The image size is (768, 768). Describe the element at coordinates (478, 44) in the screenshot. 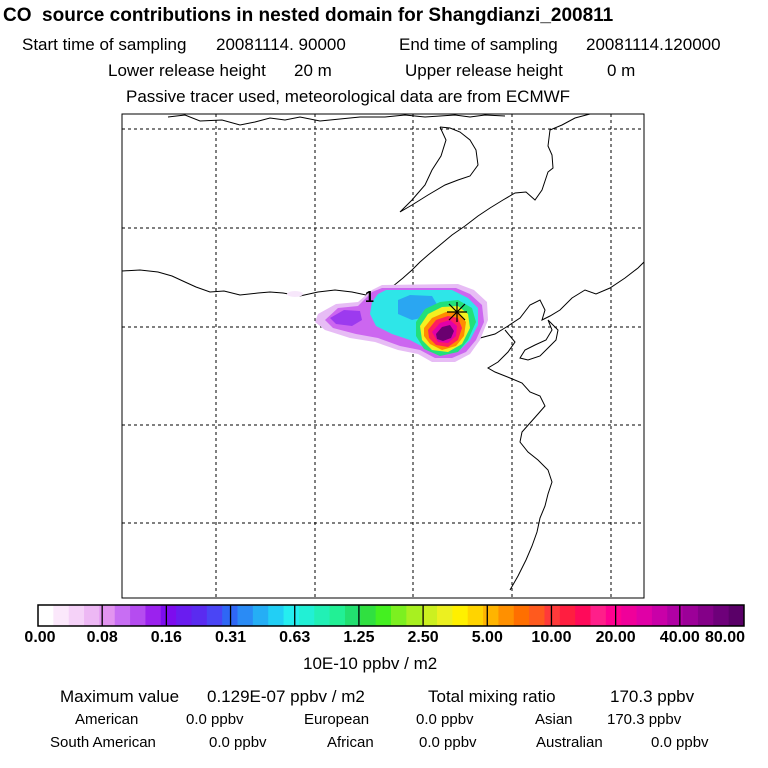

I see `end-time-label: End time of sampling` at that location.